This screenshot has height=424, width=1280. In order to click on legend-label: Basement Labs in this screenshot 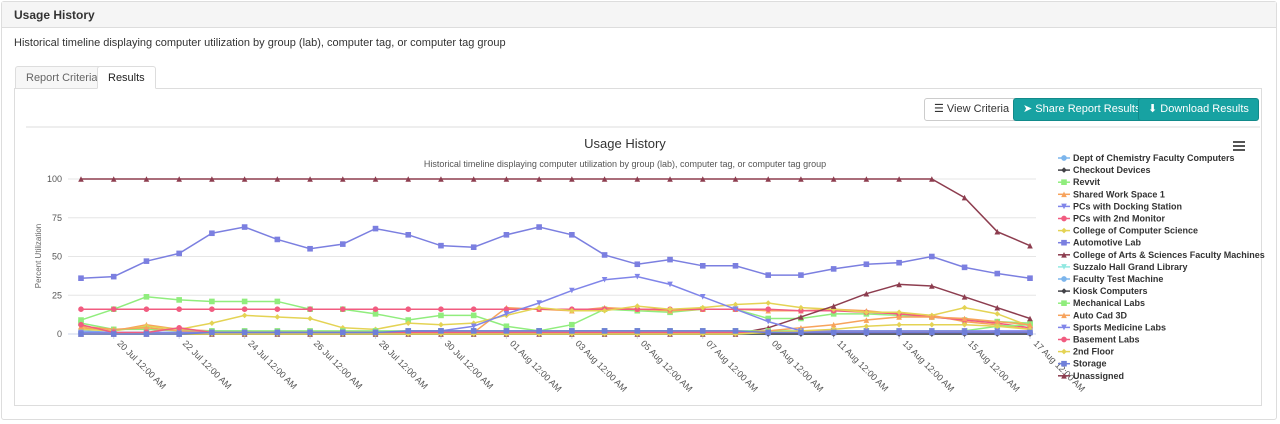, I will do `click(1106, 340)`.